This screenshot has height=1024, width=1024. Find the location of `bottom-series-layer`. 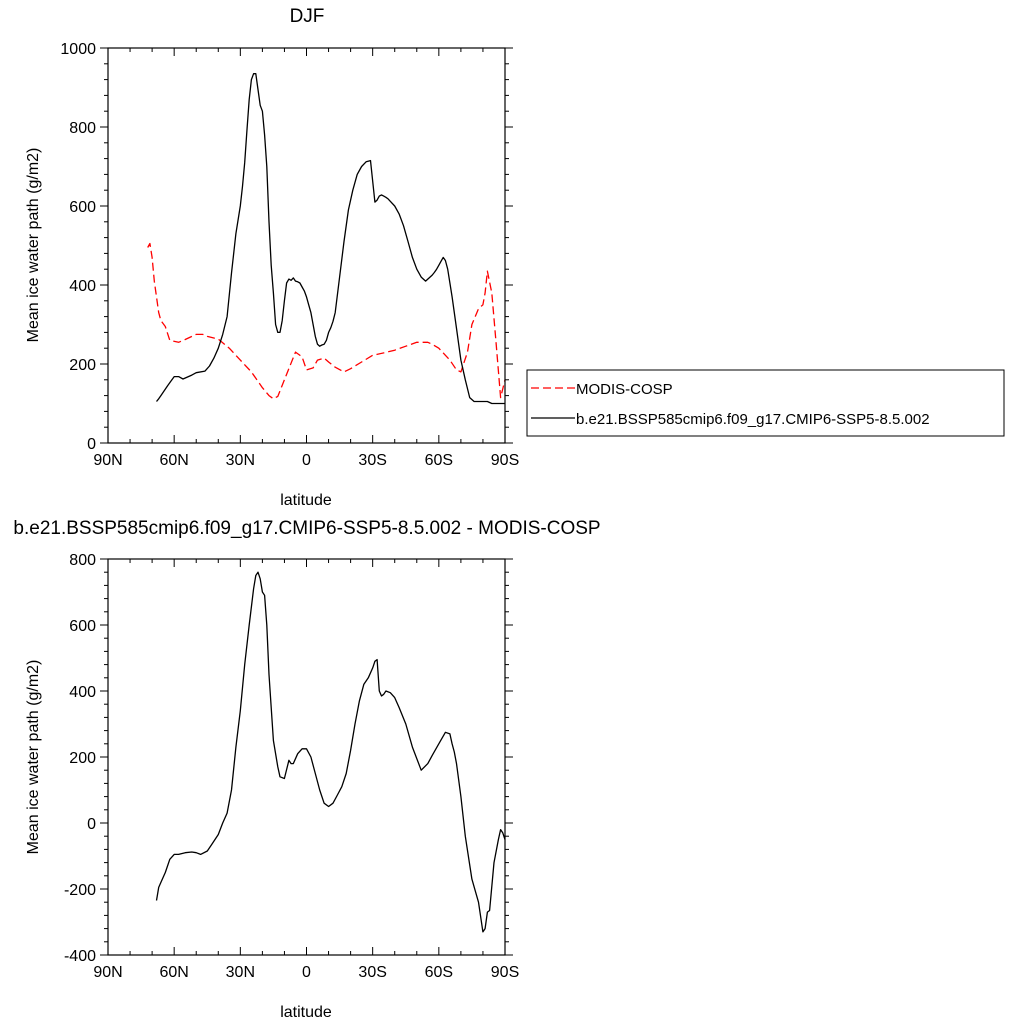

bottom-series-layer is located at coordinates (330, 752).